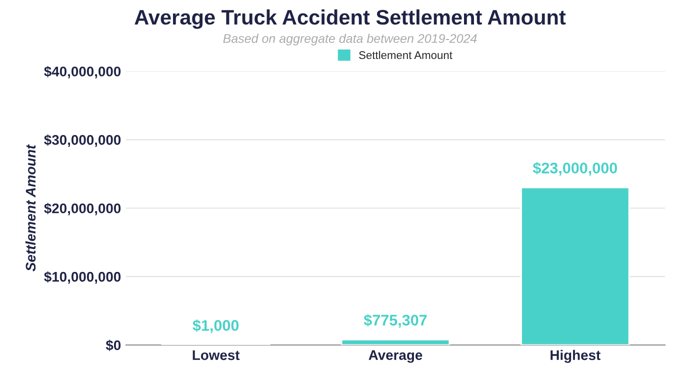 The height and width of the screenshot is (375, 700). Describe the element at coordinates (395, 321) in the screenshot. I see `text: $775,307` at that location.